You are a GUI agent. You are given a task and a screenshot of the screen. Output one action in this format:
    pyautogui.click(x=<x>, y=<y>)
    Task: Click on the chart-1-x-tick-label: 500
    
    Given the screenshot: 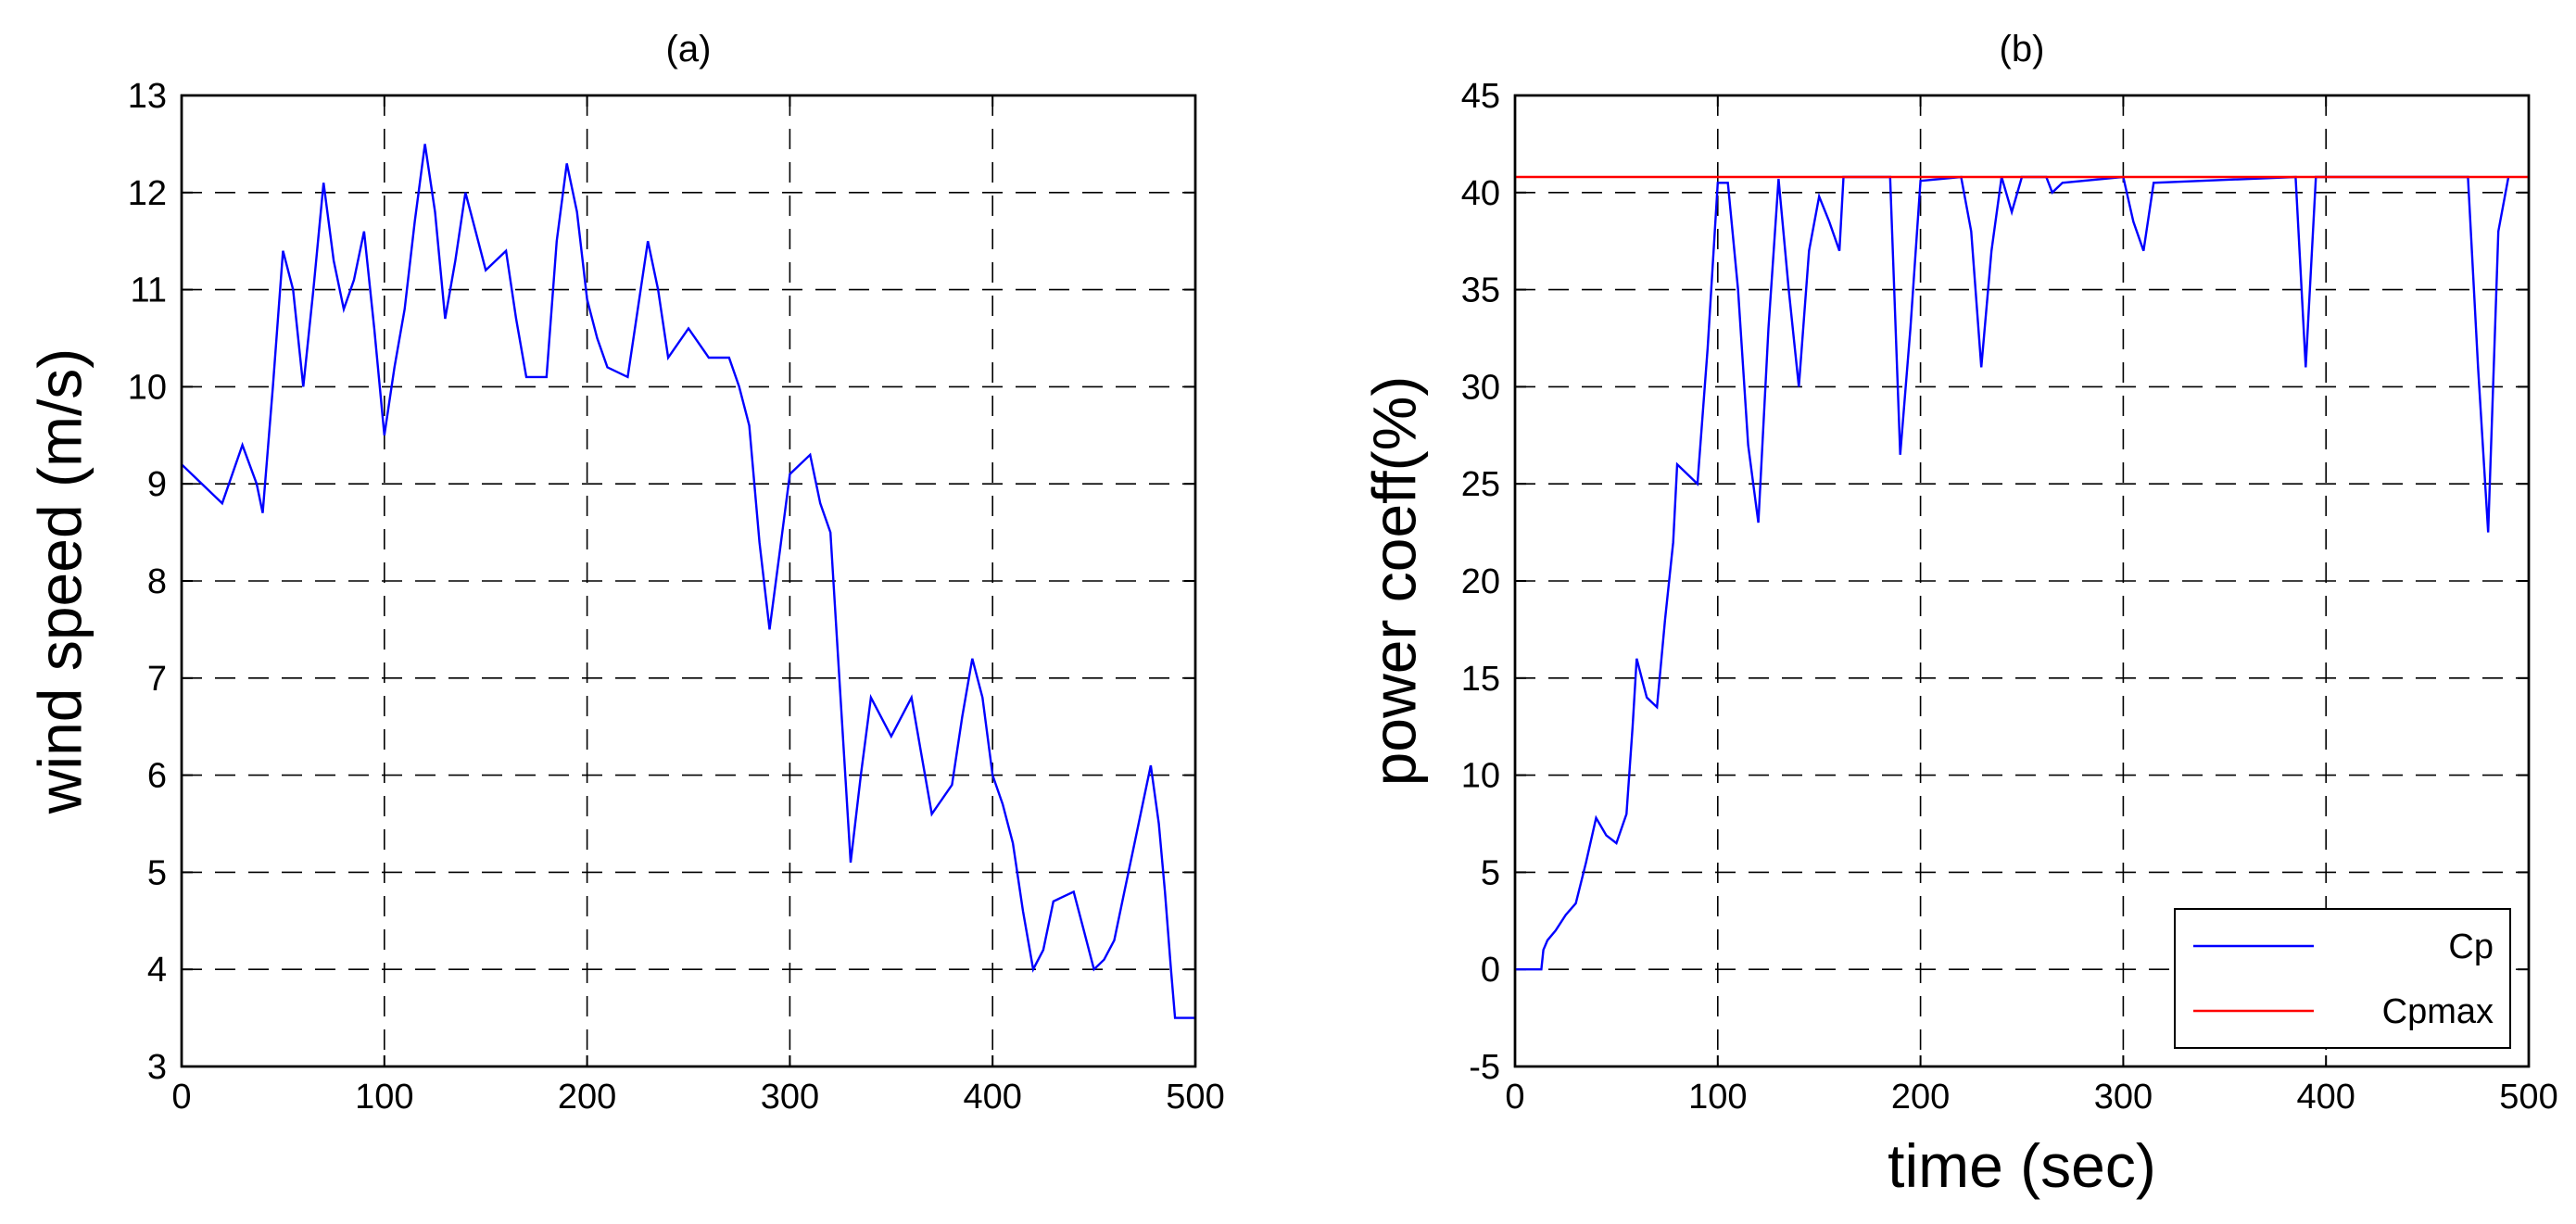 What is the action you would take?
    pyautogui.click(x=2528, y=1097)
    